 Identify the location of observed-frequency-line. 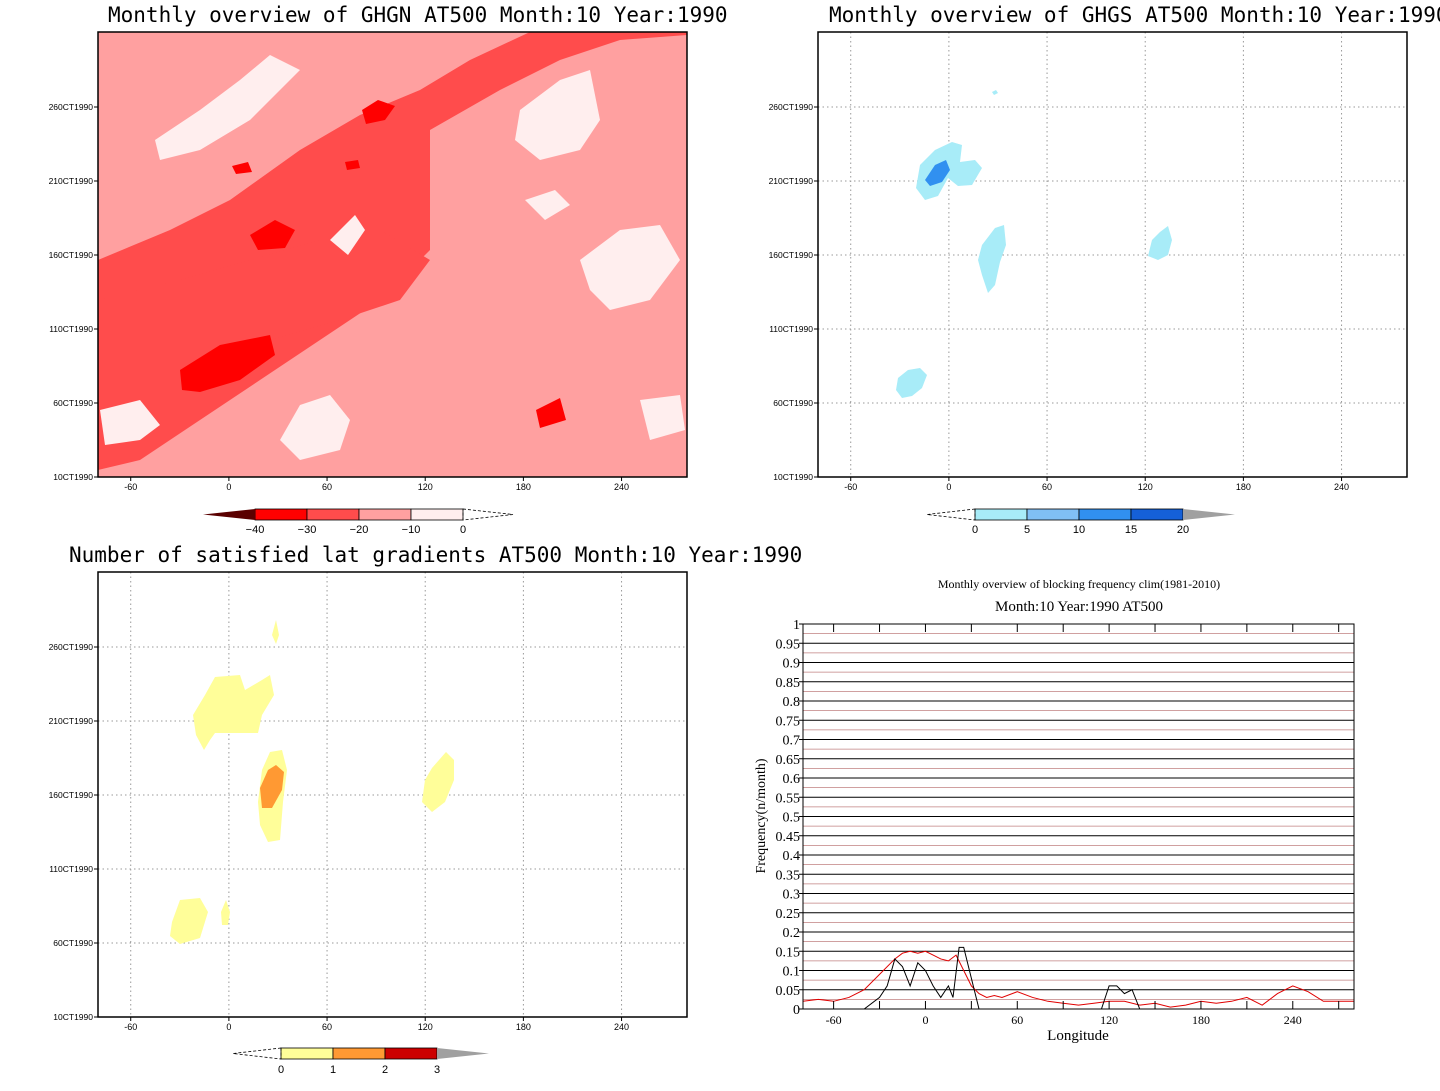
(972, 978).